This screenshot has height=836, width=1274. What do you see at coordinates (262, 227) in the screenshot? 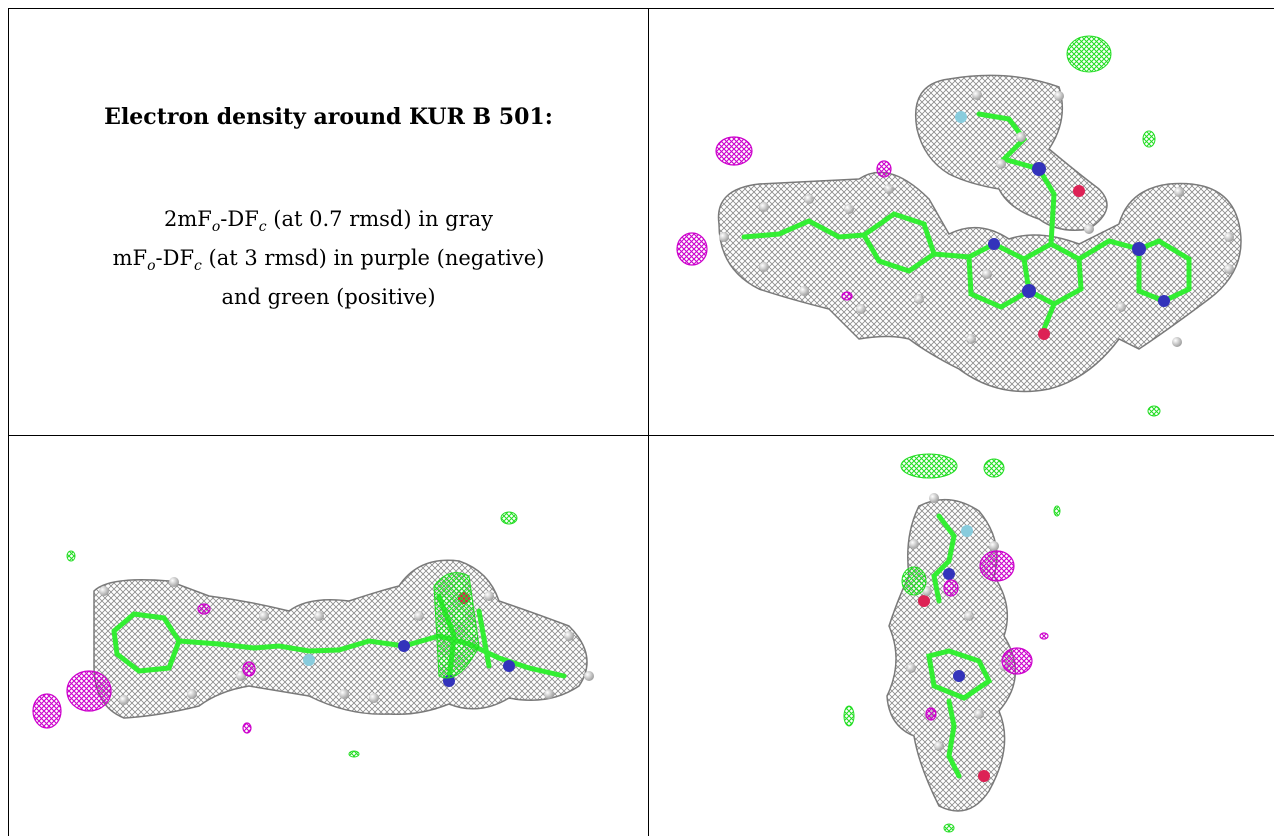
I see `legend-line1-sub2: c` at bounding box center [262, 227].